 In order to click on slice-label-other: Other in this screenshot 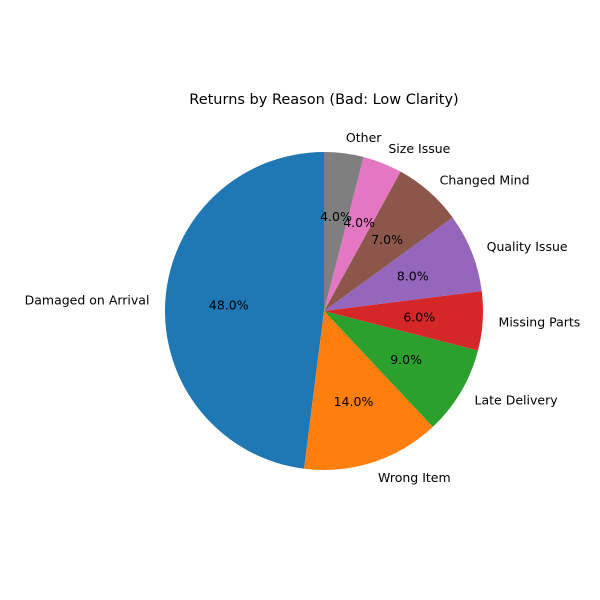, I will do `click(364, 137)`.